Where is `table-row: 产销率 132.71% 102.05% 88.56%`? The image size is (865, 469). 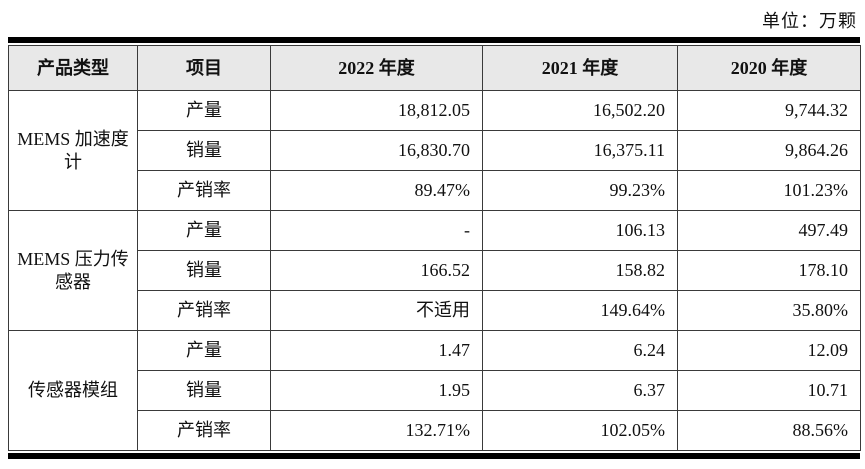
table-row: 产销率 132.71% 102.05% 88.56% is located at coordinates (435, 430).